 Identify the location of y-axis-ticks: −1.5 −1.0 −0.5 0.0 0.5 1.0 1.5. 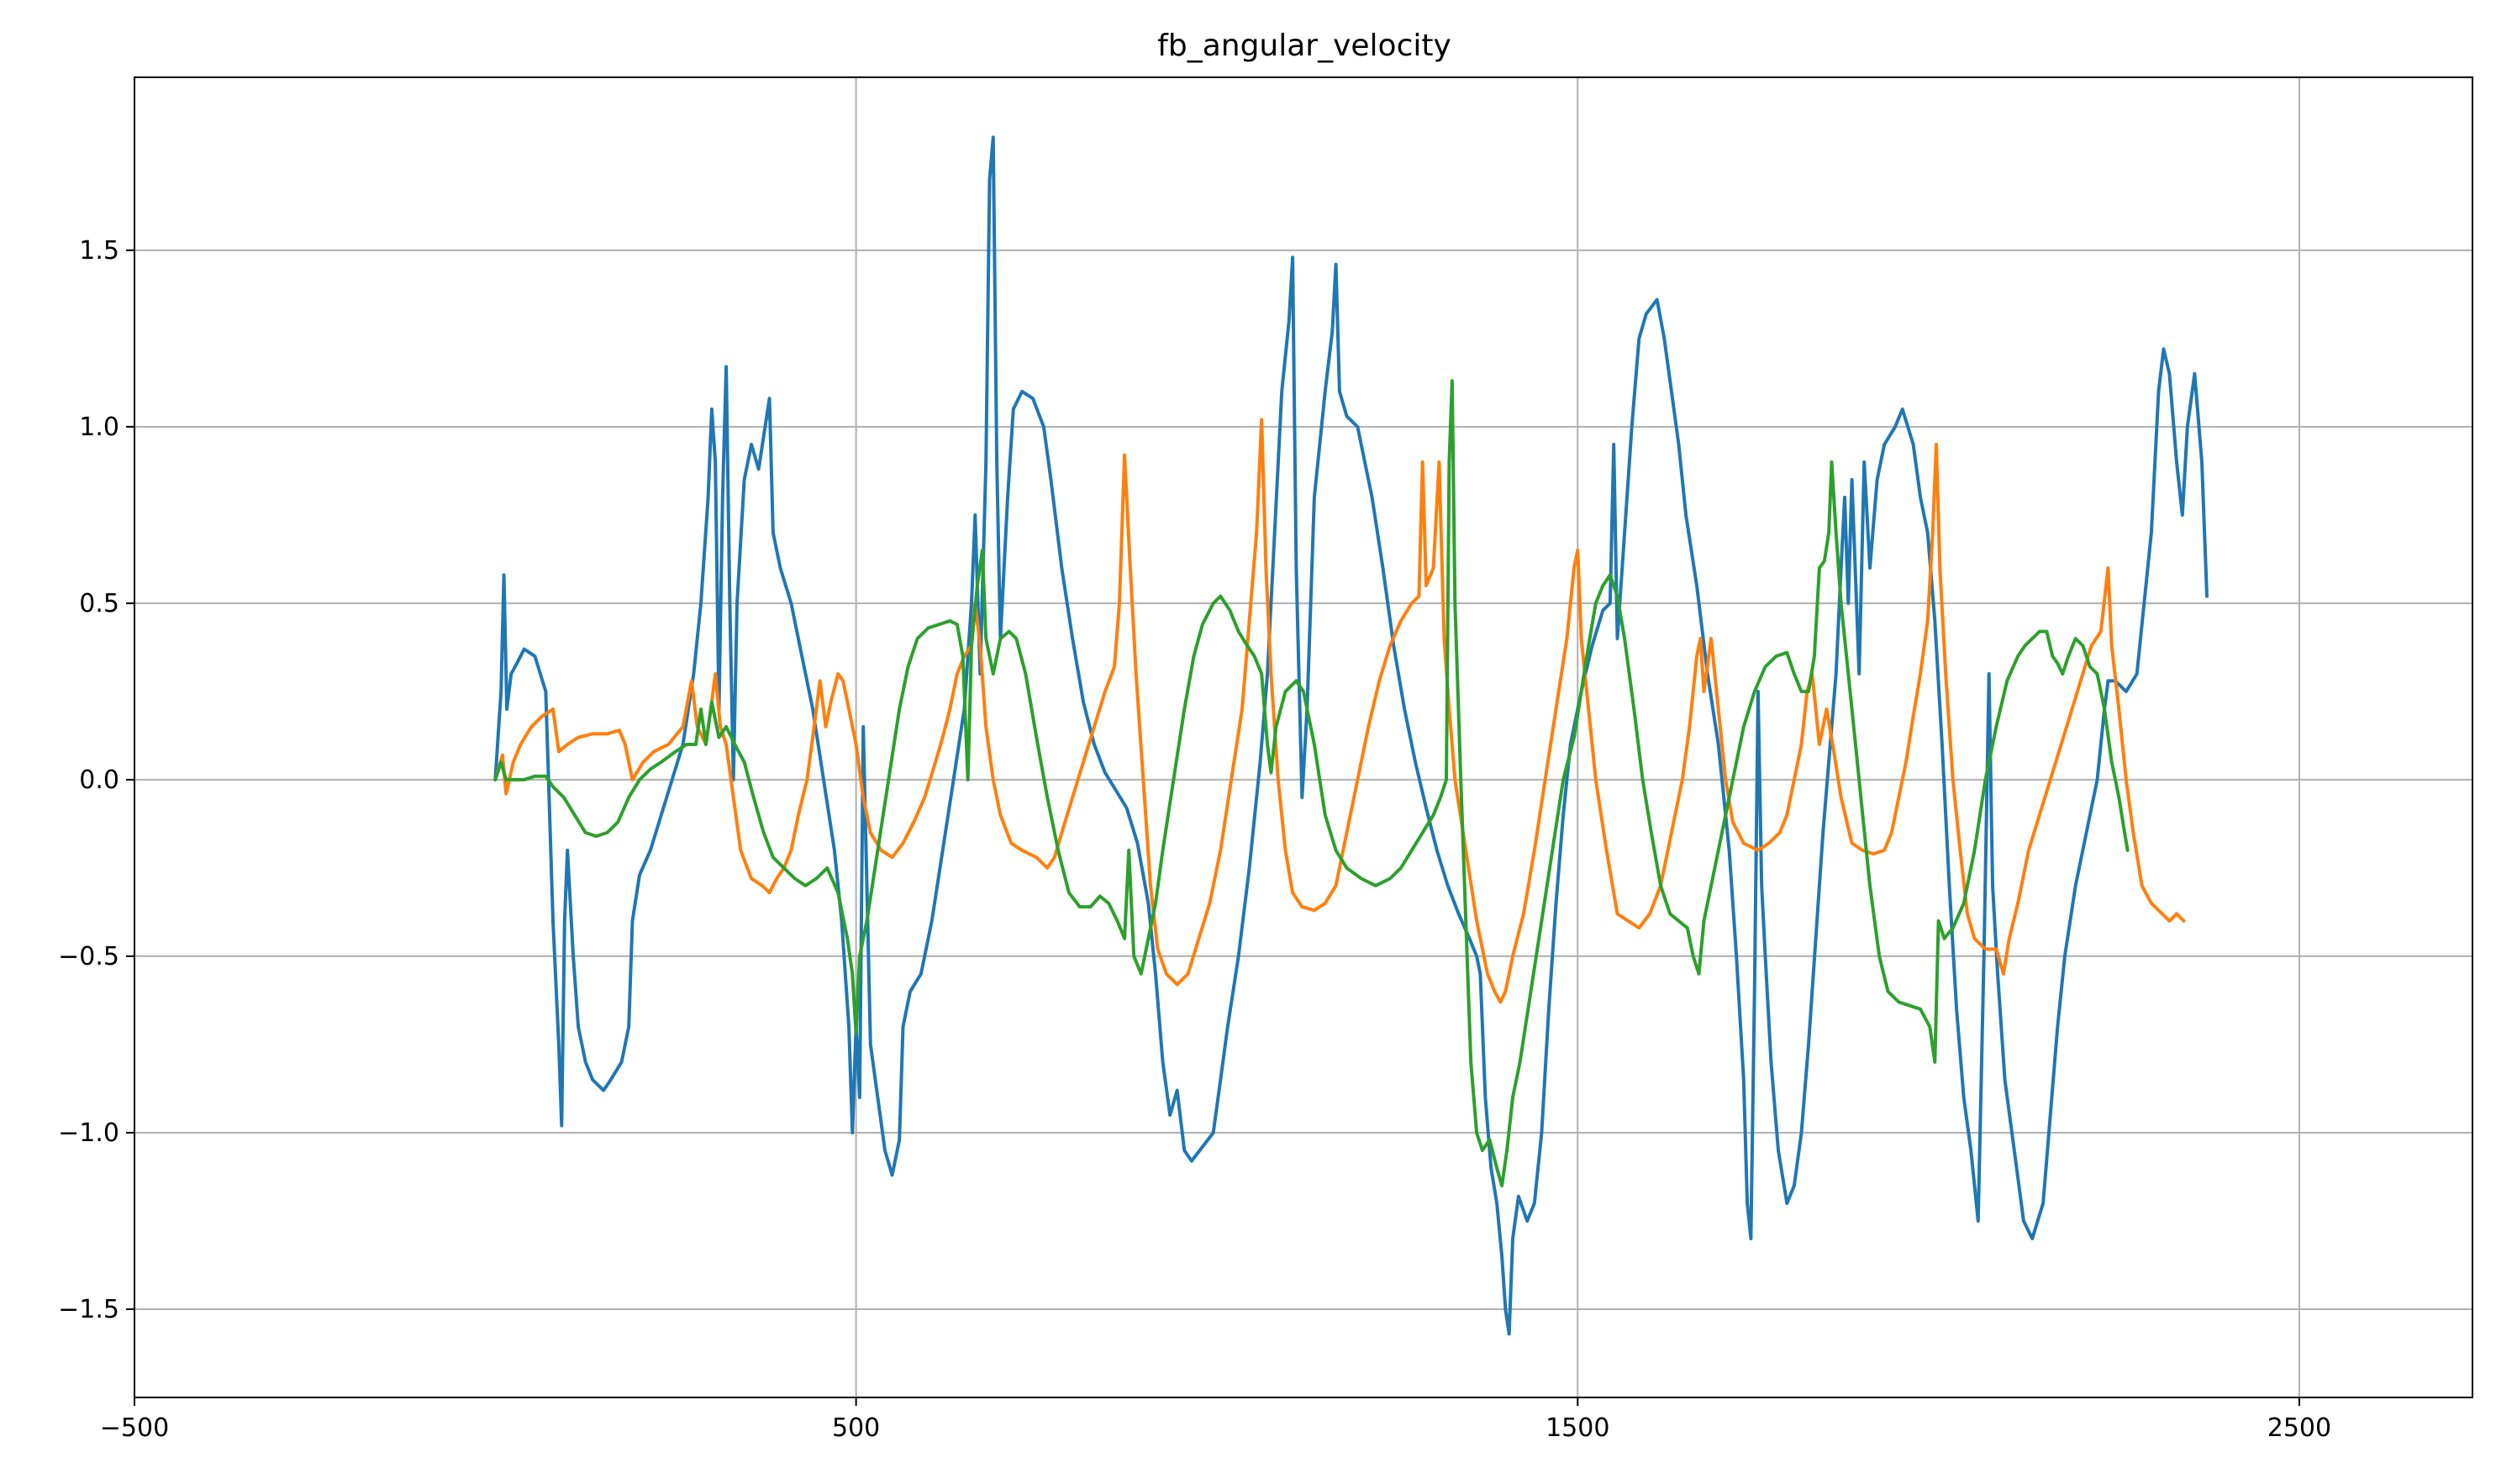
(96, 780).